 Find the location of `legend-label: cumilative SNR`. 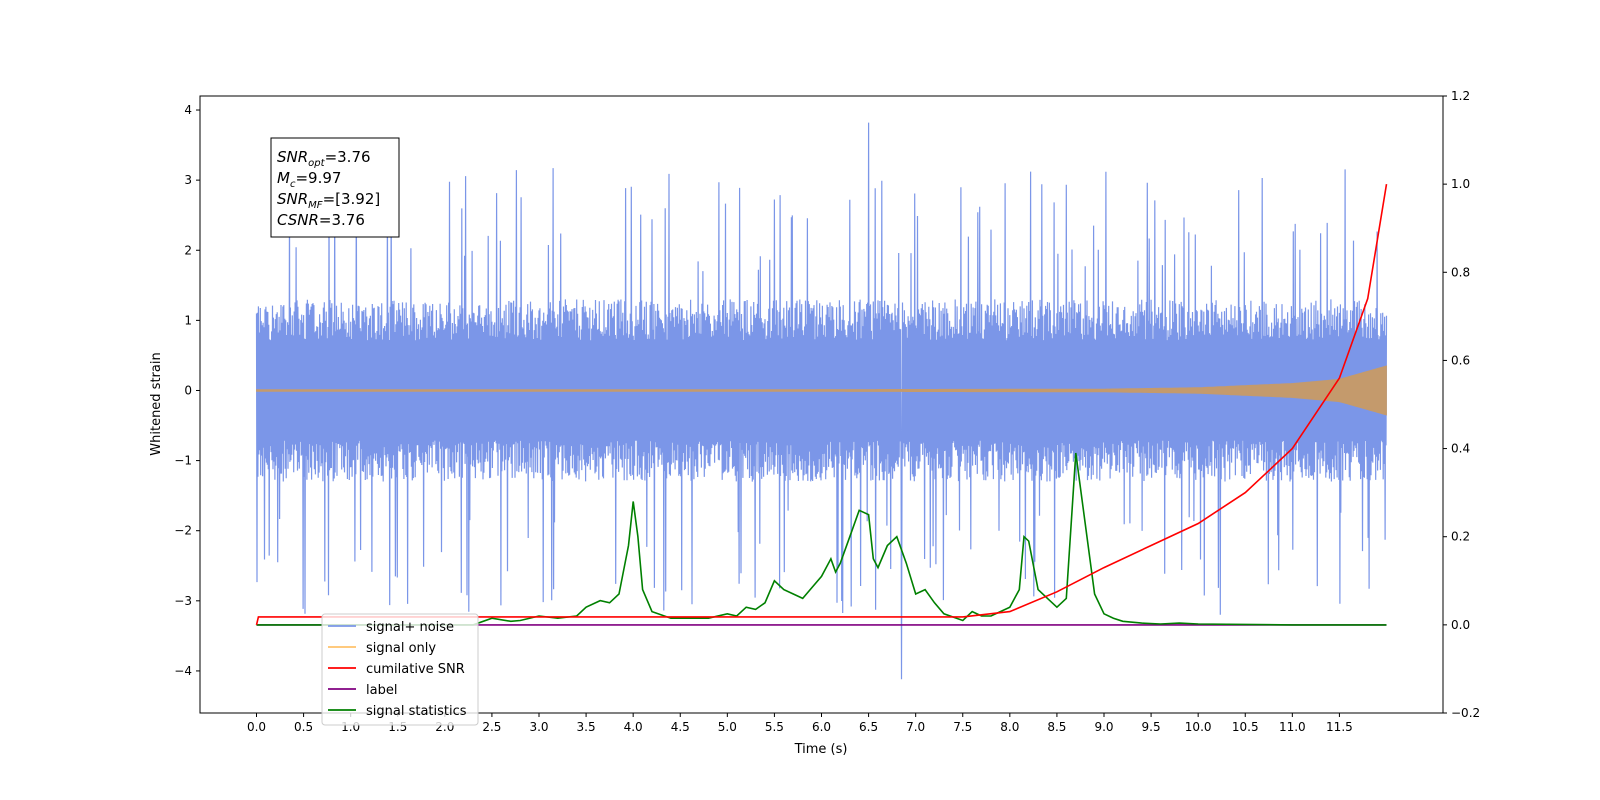

legend-label: cumilative SNR is located at coordinates (415, 669).